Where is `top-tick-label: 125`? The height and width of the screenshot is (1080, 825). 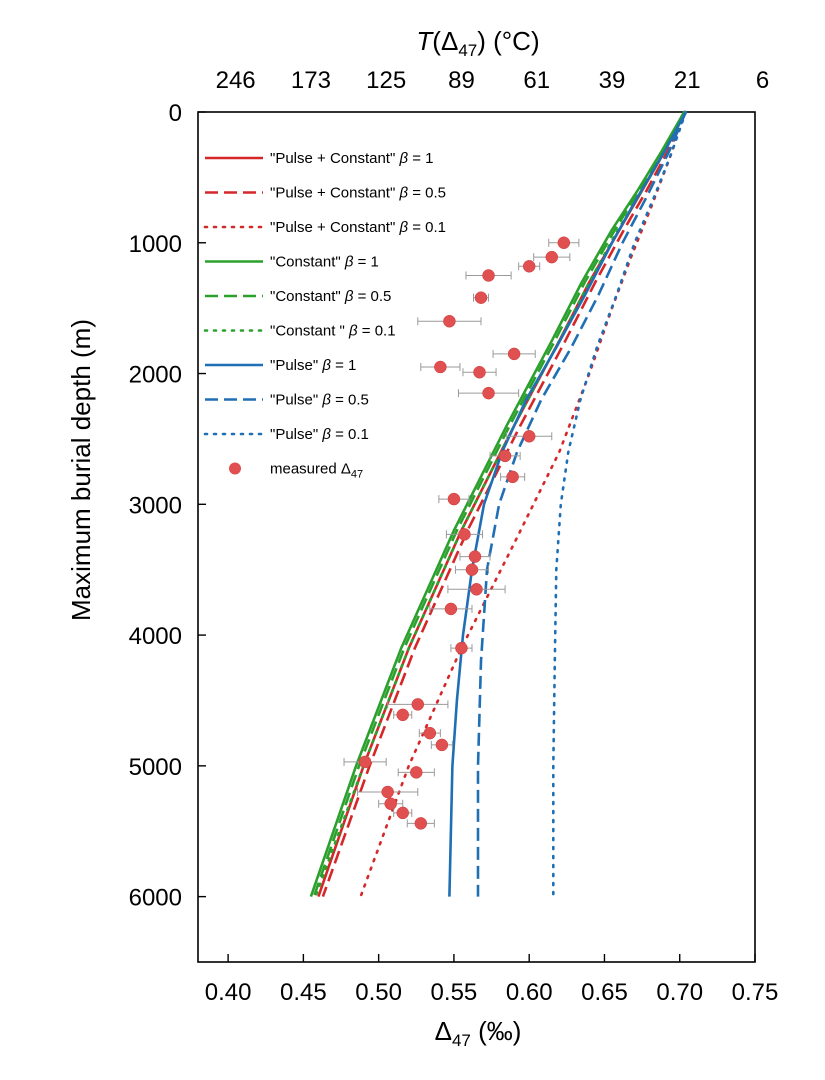 top-tick-label: 125 is located at coordinates (386, 80).